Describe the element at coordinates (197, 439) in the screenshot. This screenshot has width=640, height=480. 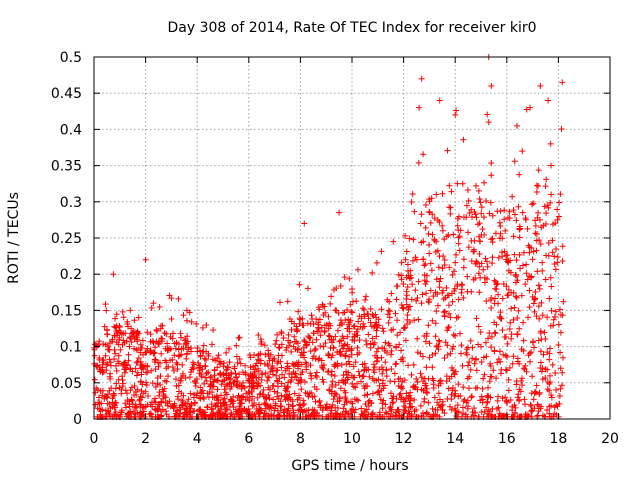
I see `x-tick-label: 4` at that location.